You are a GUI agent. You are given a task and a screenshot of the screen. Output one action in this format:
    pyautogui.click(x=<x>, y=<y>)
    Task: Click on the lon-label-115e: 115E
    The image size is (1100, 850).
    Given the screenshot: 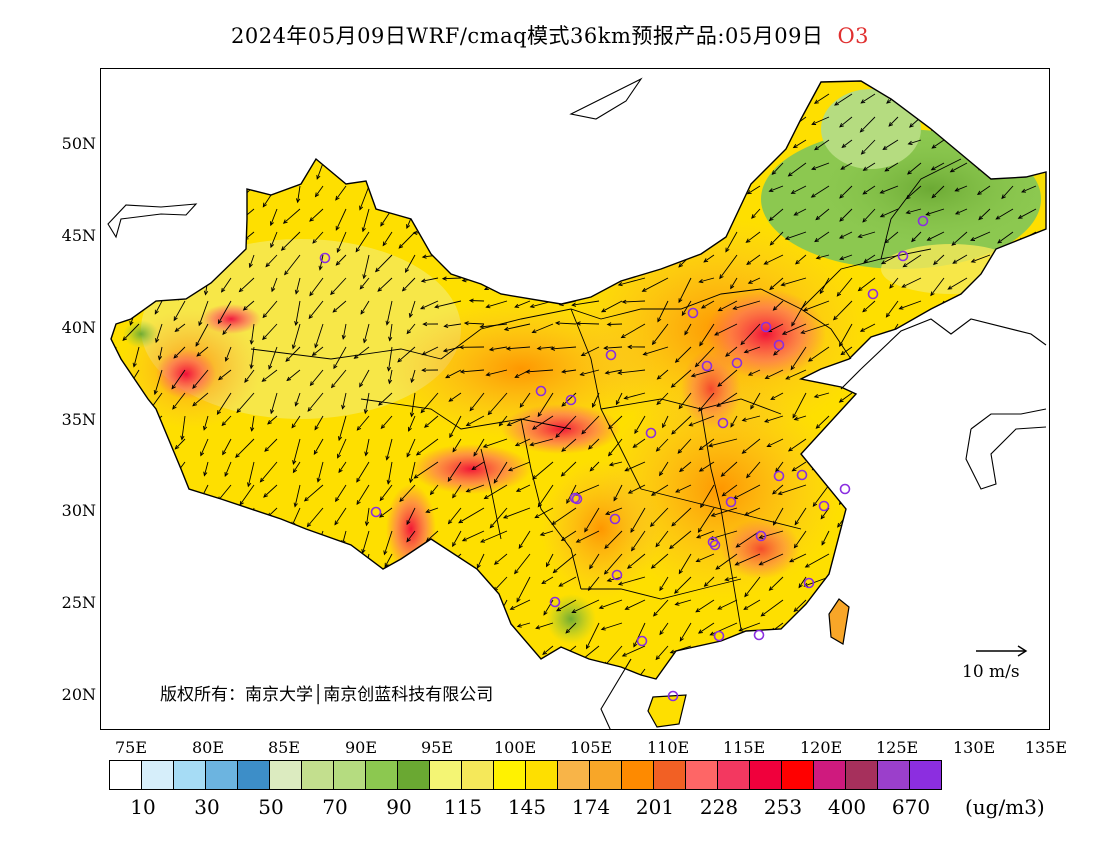 What is the action you would take?
    pyautogui.click(x=744, y=747)
    